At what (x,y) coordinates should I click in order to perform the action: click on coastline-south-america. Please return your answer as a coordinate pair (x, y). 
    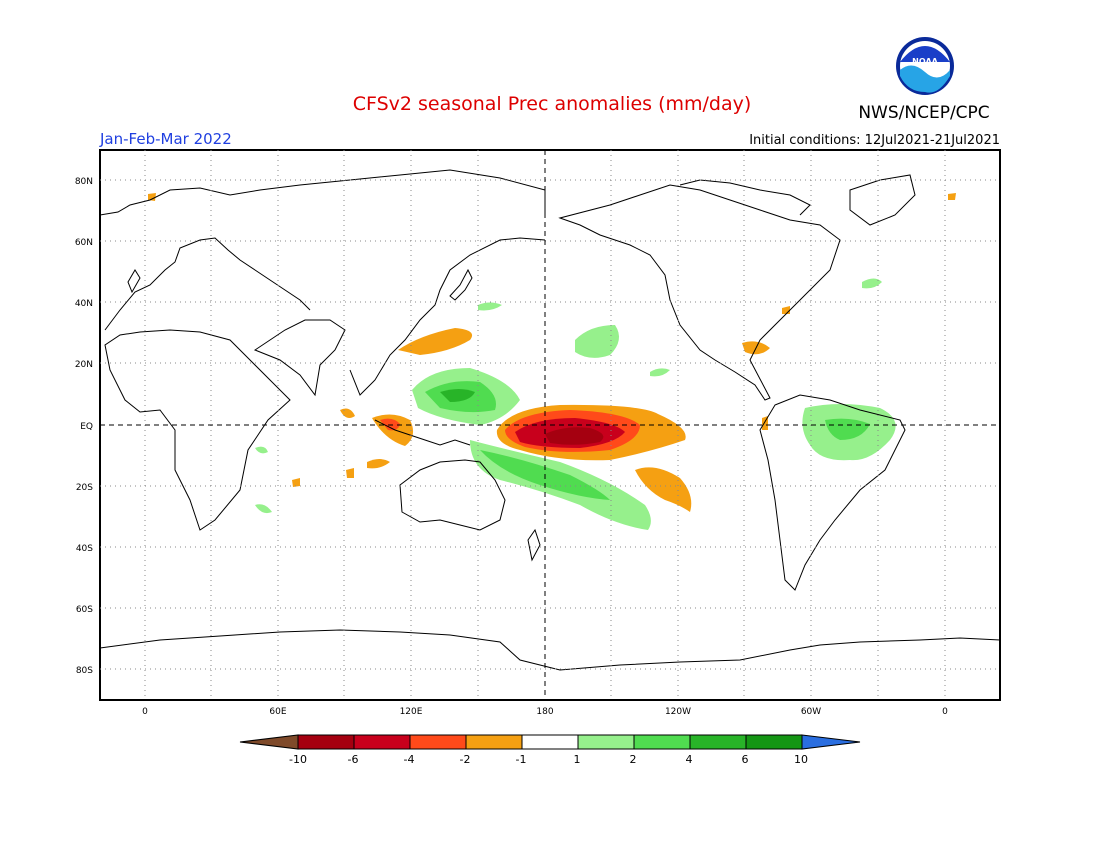
    Looking at the image, I should click on (832, 492).